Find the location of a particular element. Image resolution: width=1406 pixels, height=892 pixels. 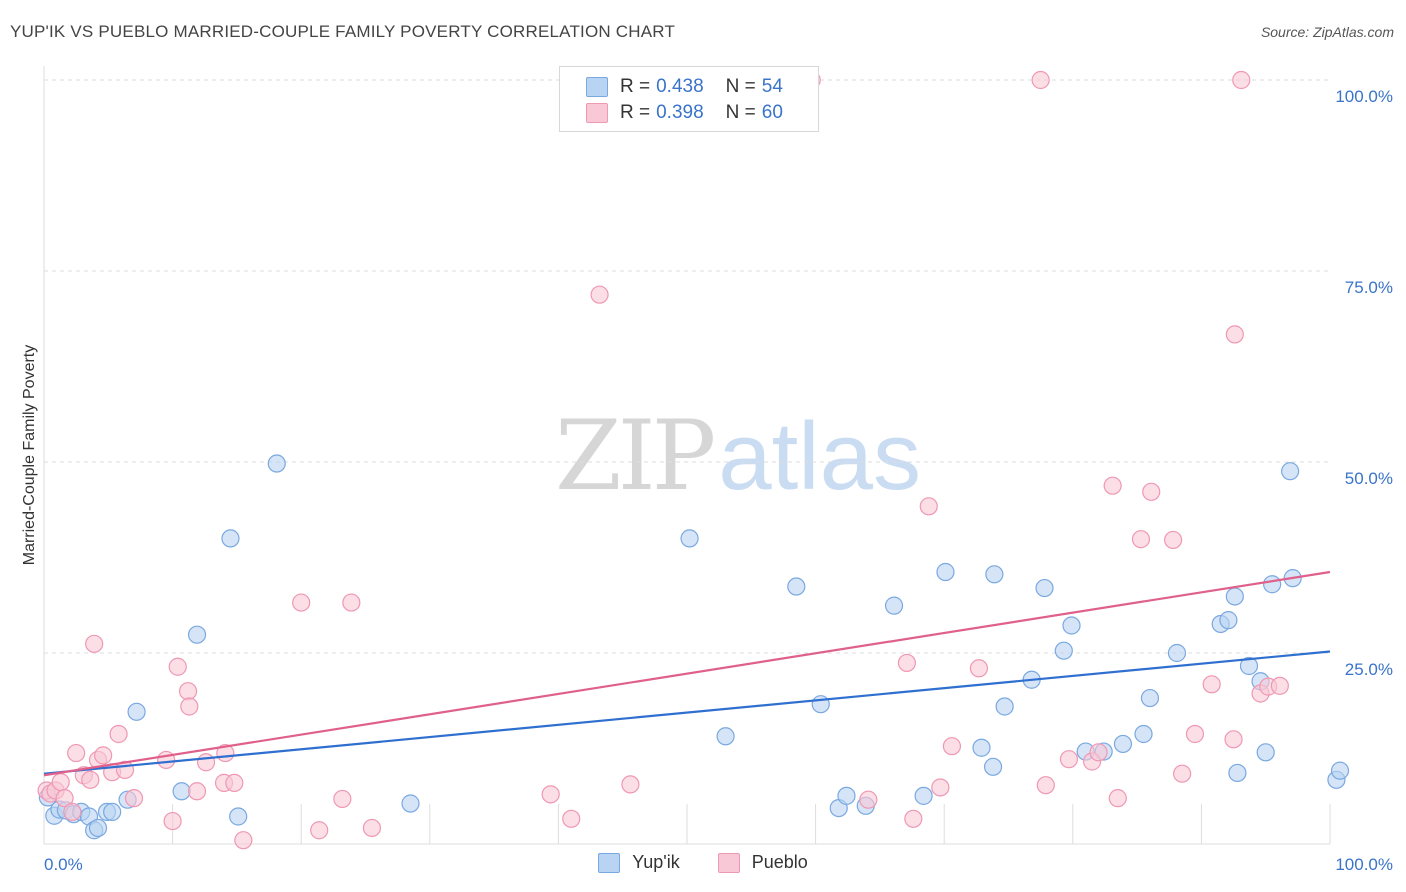

legend-label-pueblo: Pueblo is located at coordinates (779, 862).